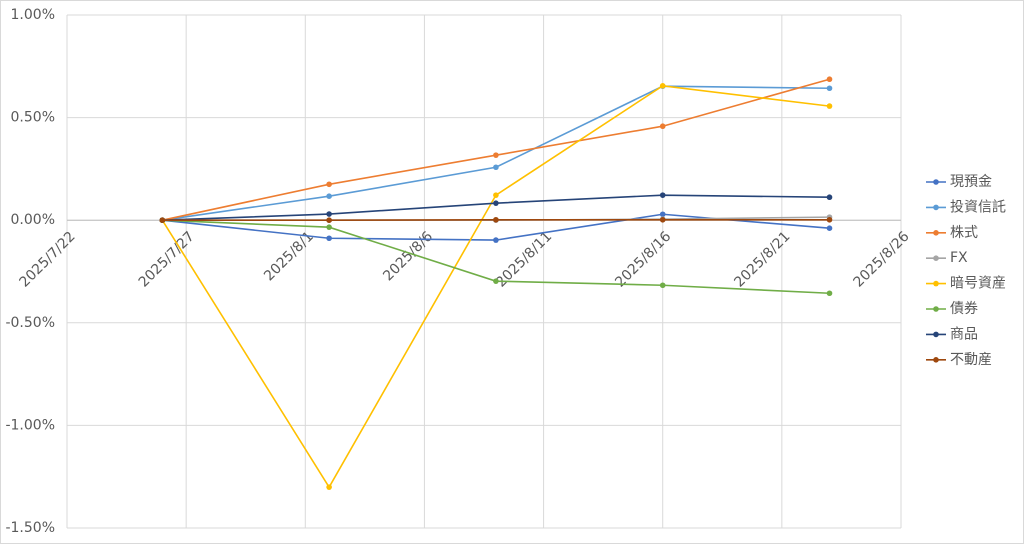 This screenshot has height=544, width=1024. Describe the element at coordinates (959, 258) in the screenshot. I see `legend-label: FX` at that location.